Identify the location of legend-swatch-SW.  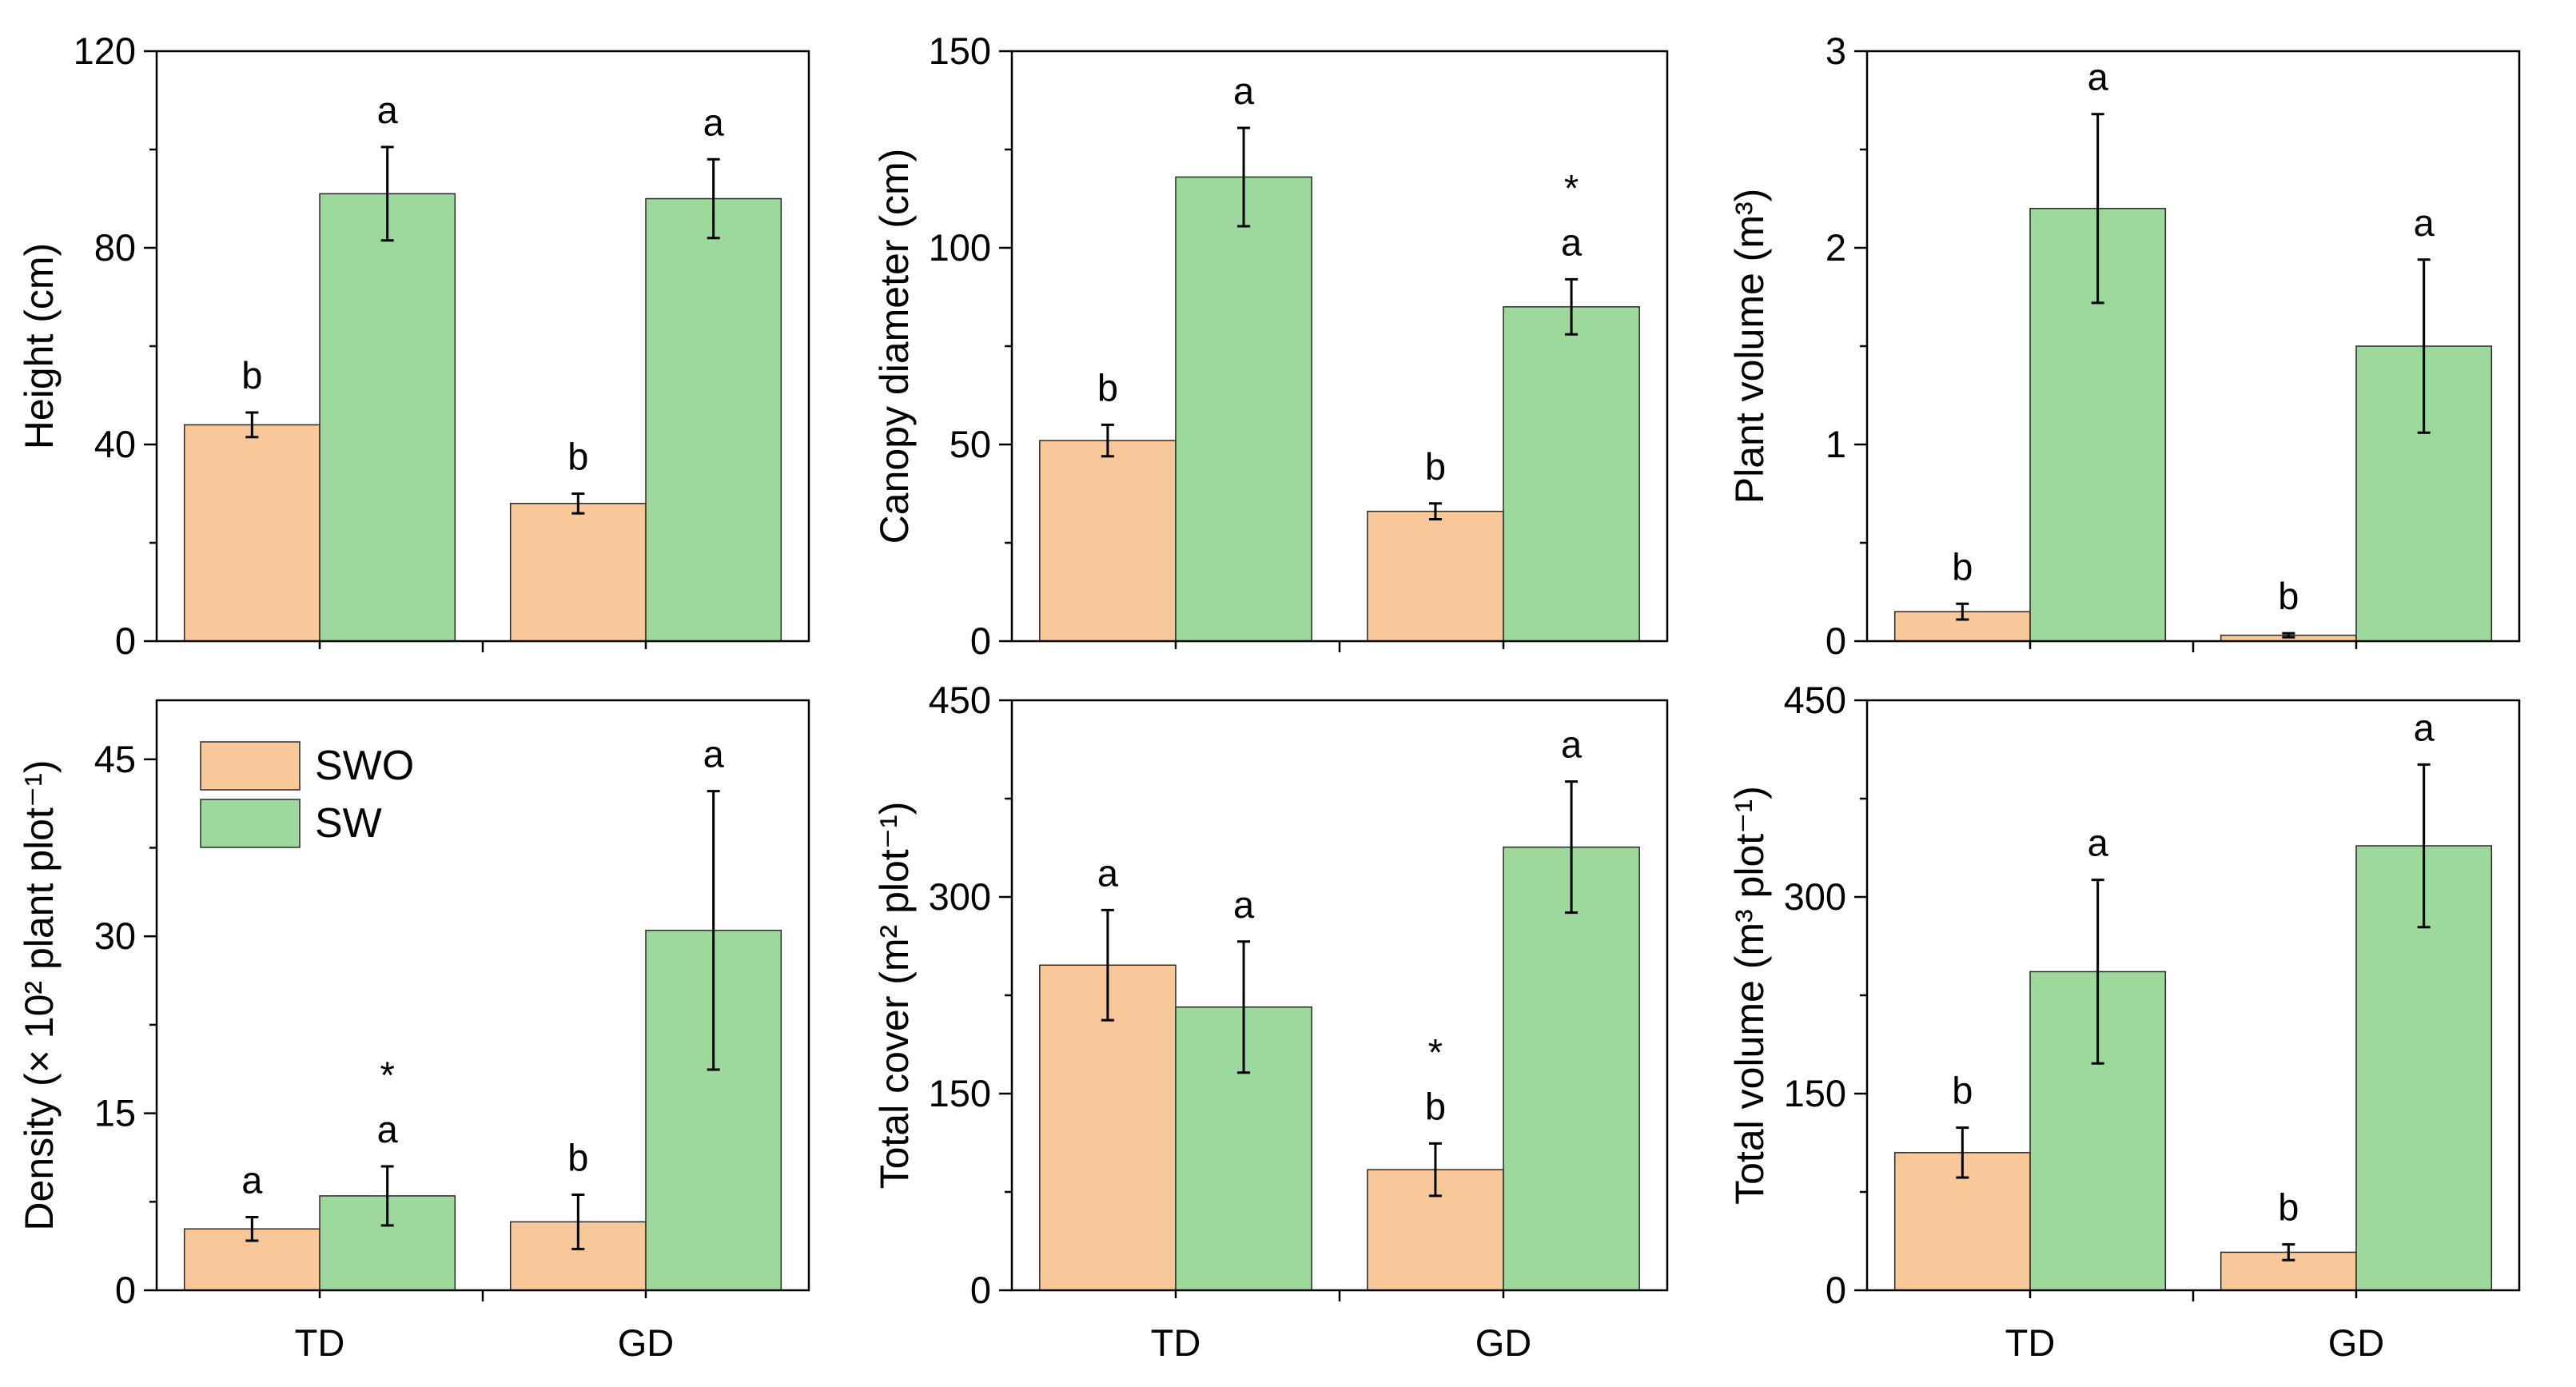
(250, 823).